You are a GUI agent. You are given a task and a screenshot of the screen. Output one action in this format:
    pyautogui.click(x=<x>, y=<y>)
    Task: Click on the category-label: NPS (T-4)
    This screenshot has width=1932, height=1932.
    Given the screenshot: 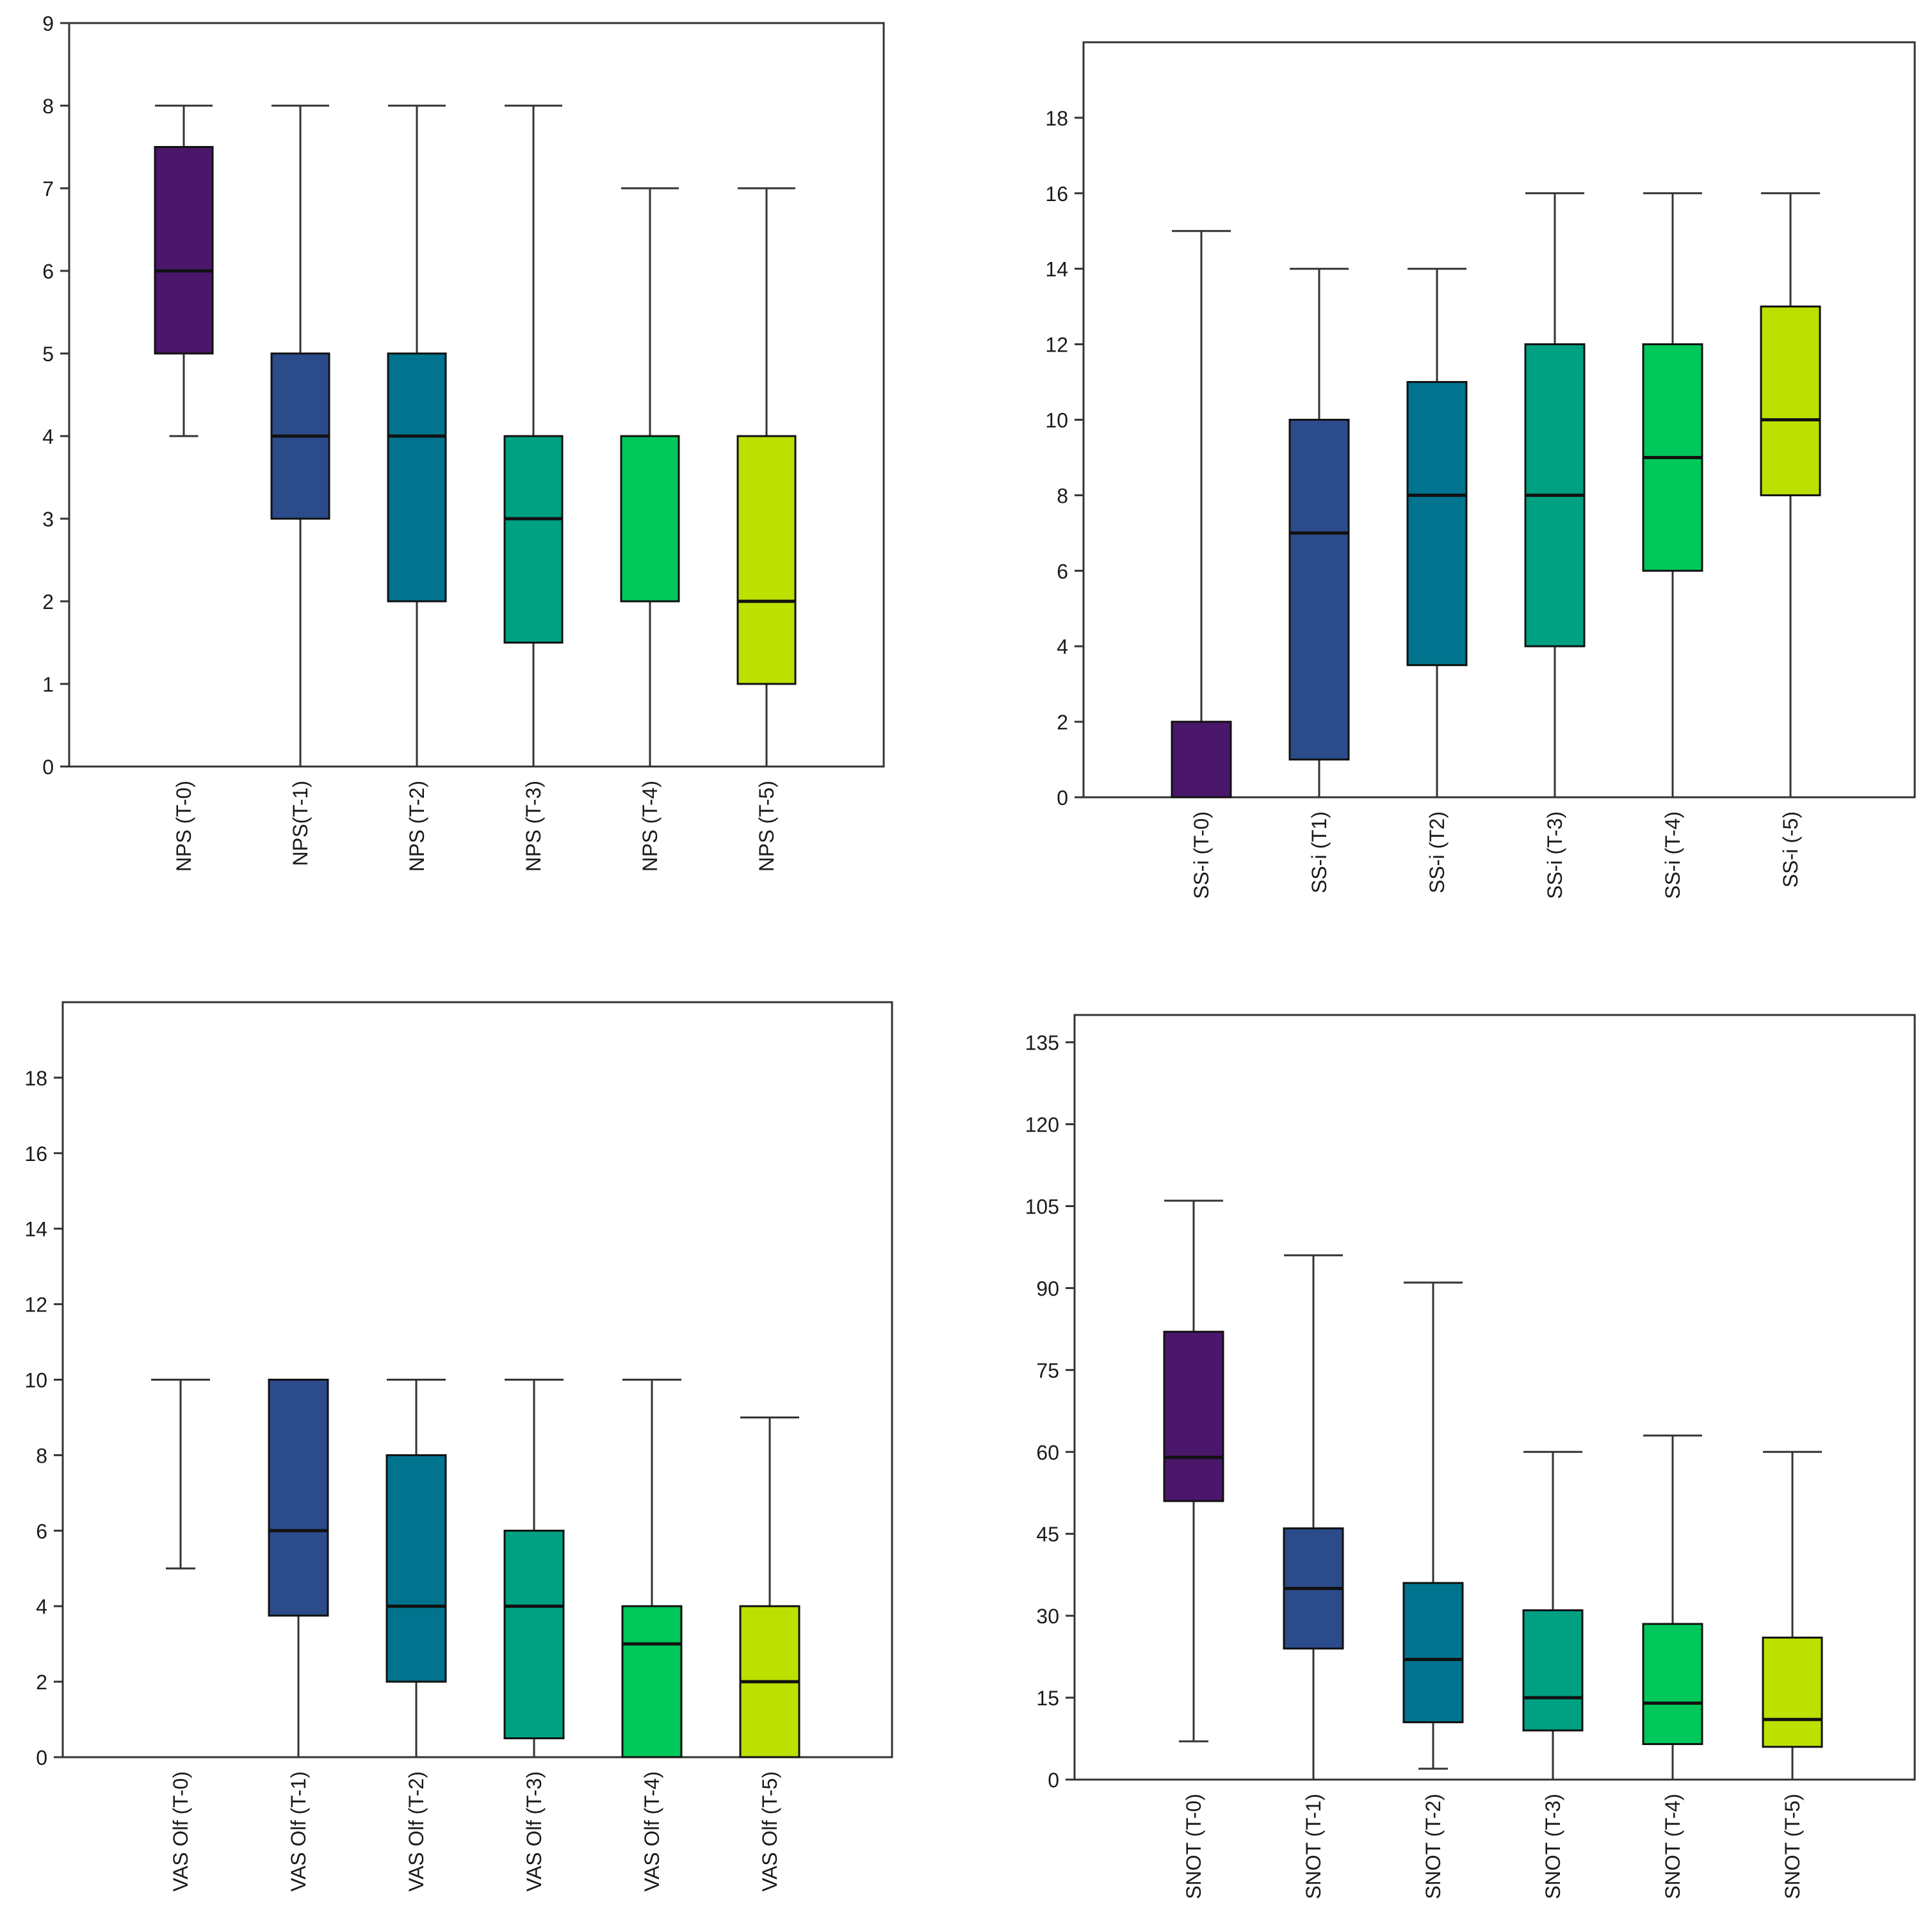 What is the action you would take?
    pyautogui.click(x=650, y=827)
    